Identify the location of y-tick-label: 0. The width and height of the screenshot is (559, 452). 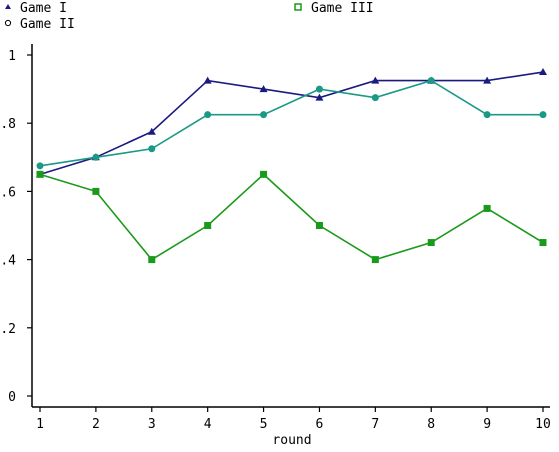
(12, 397).